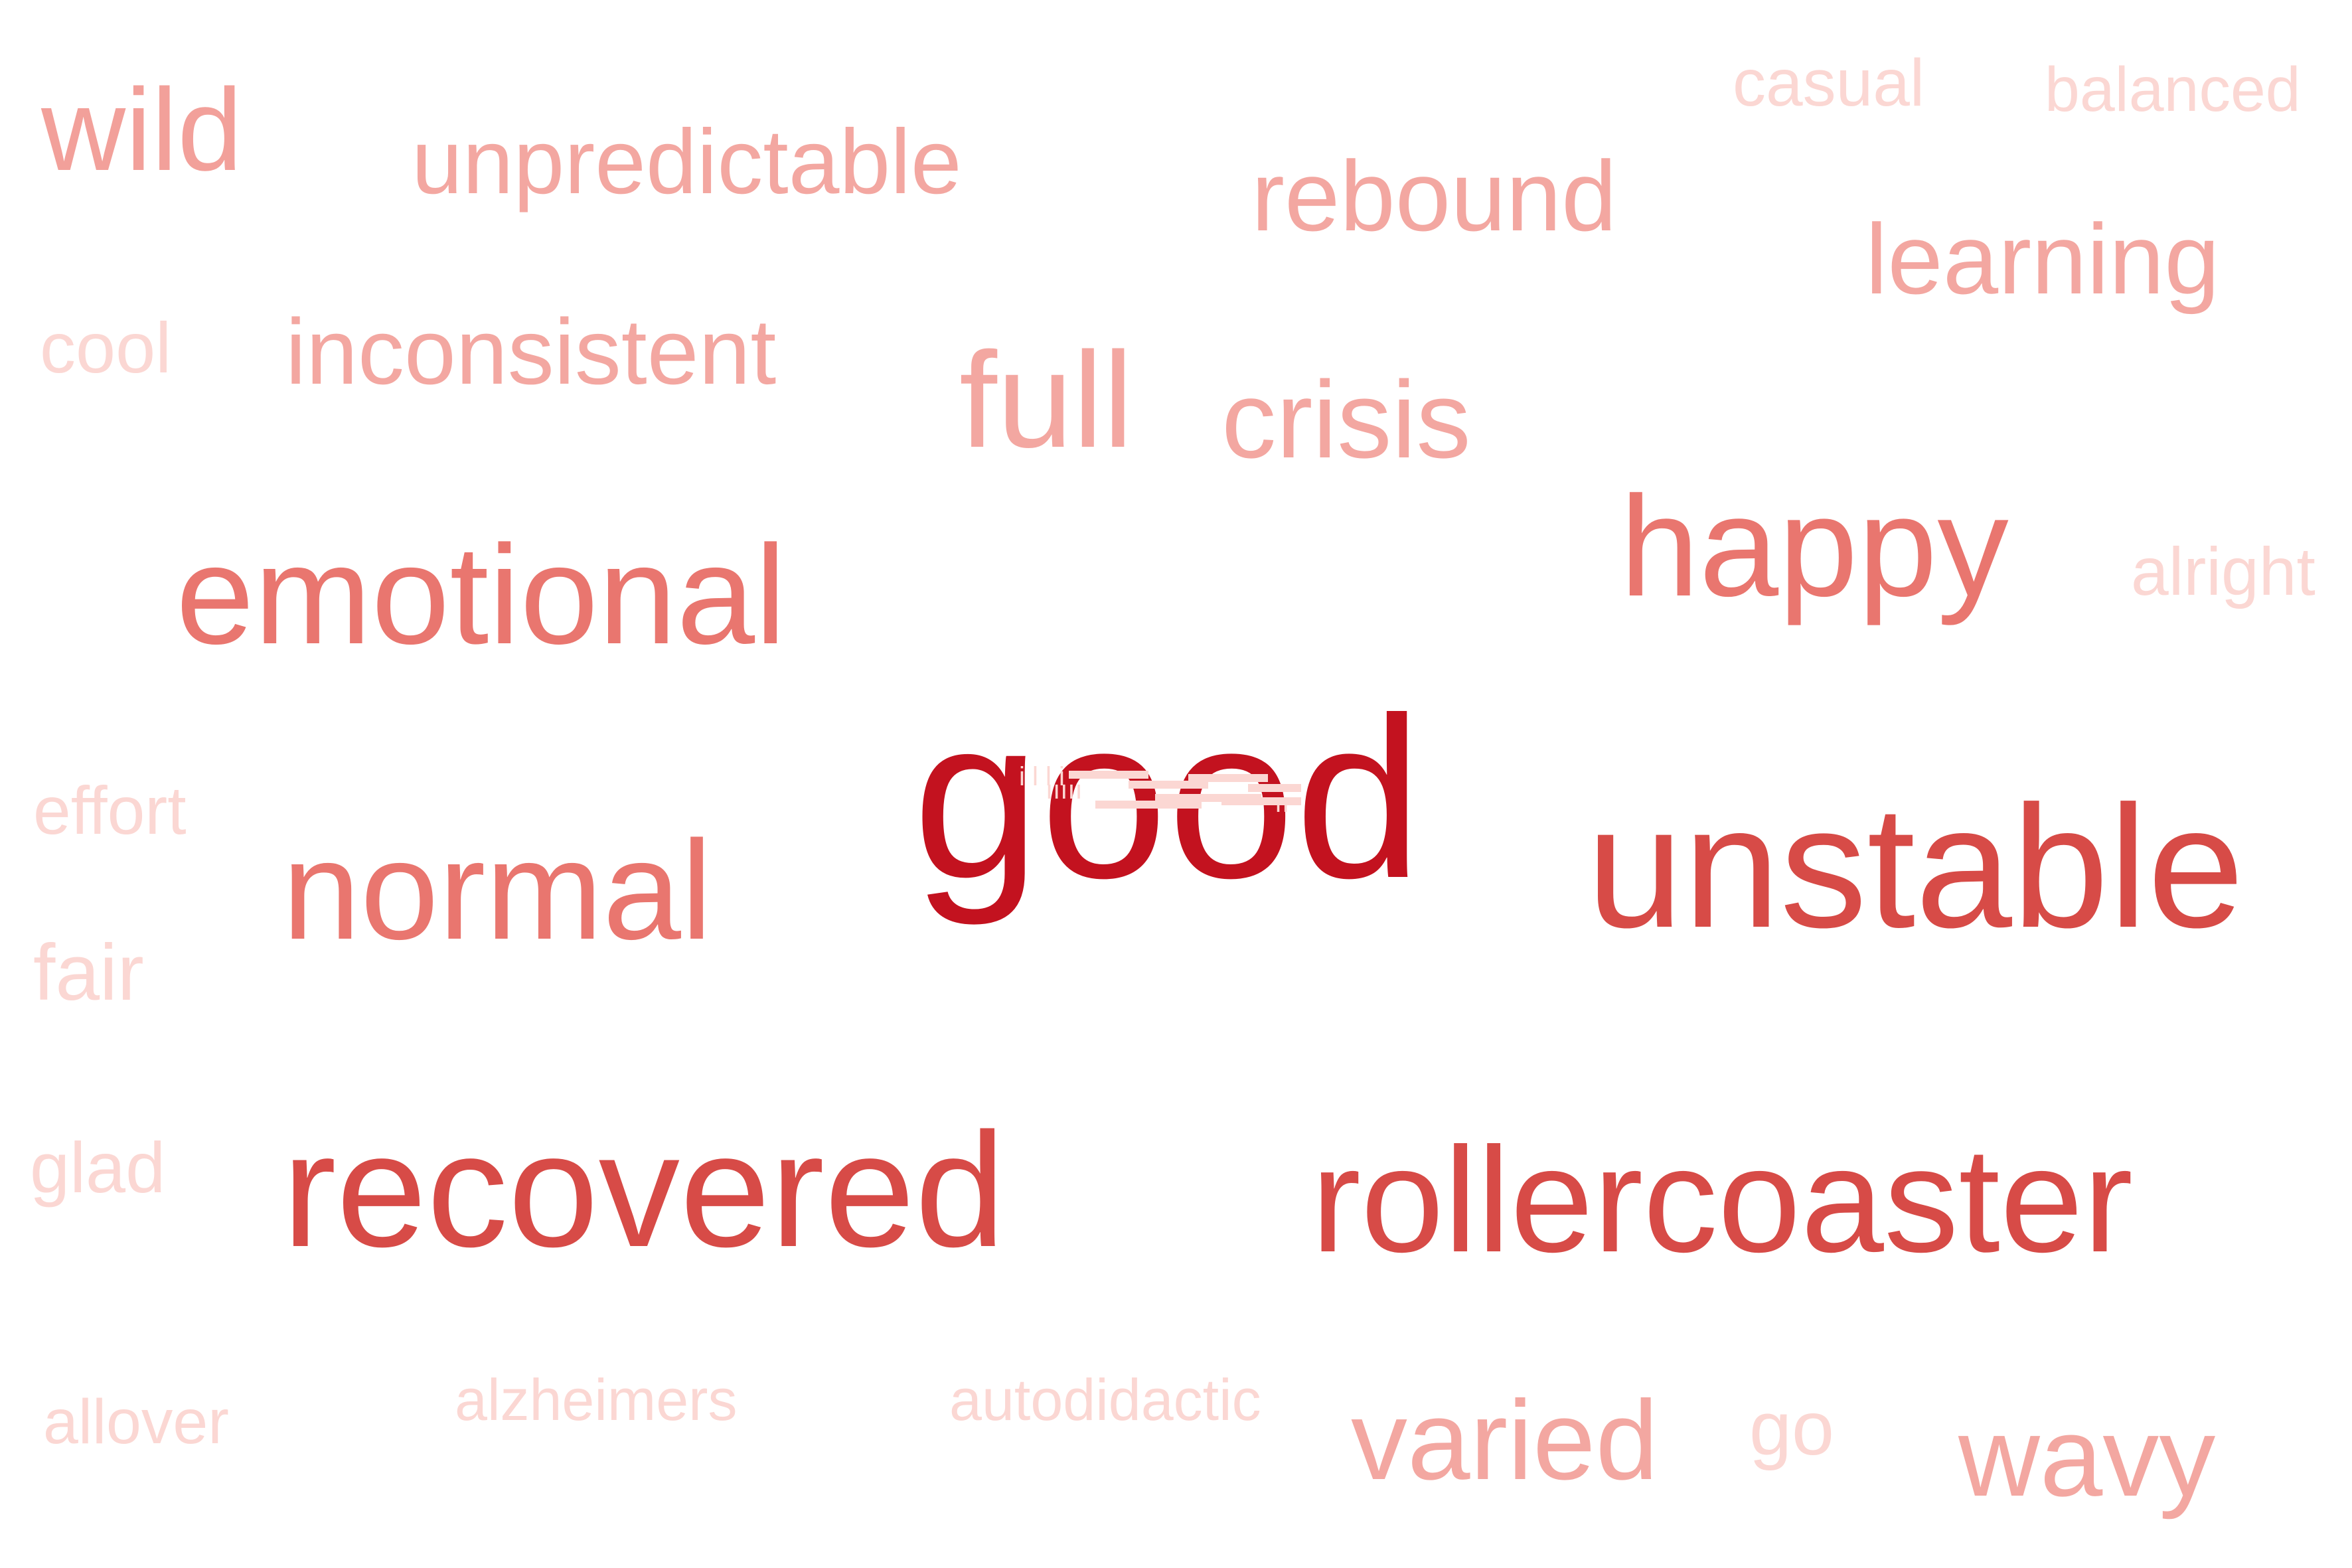 The image size is (2352, 1568). I want to click on word-emotional: emotional, so click(482, 595).